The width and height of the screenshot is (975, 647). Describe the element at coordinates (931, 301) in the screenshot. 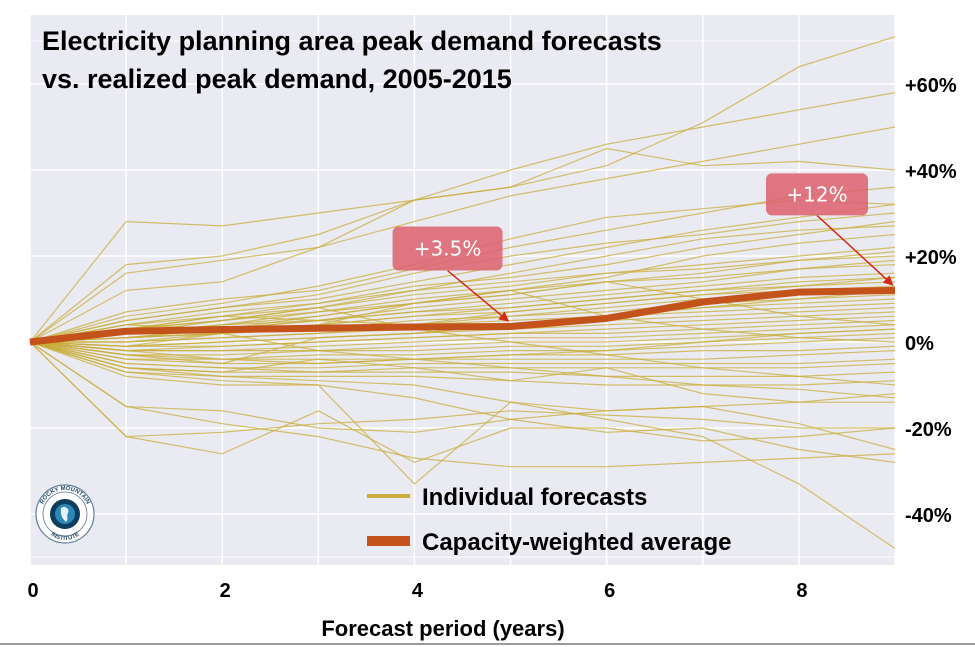

I see `y-axis-ticks: +60% +40% +20% 0% -20% -40%` at that location.